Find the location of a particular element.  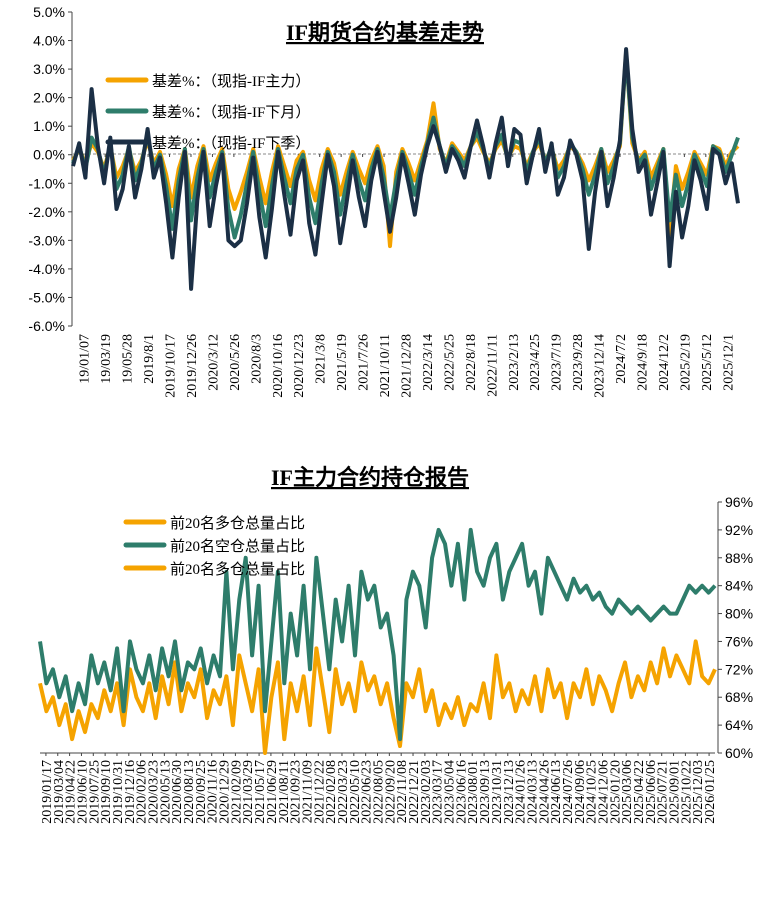

x-tick-label: 2019/09/10 is located at coordinates (106, 792).